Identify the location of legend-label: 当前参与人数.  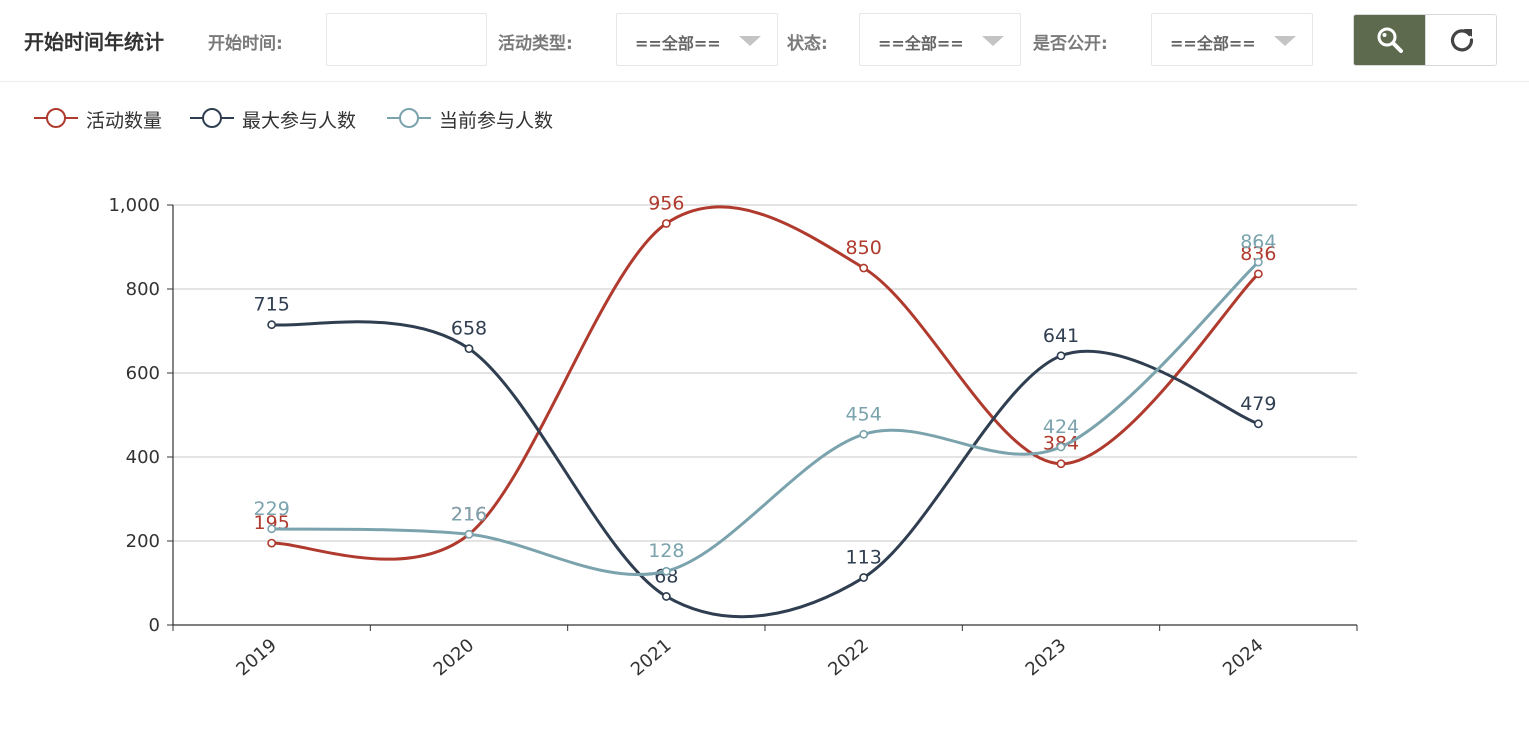
(496, 121).